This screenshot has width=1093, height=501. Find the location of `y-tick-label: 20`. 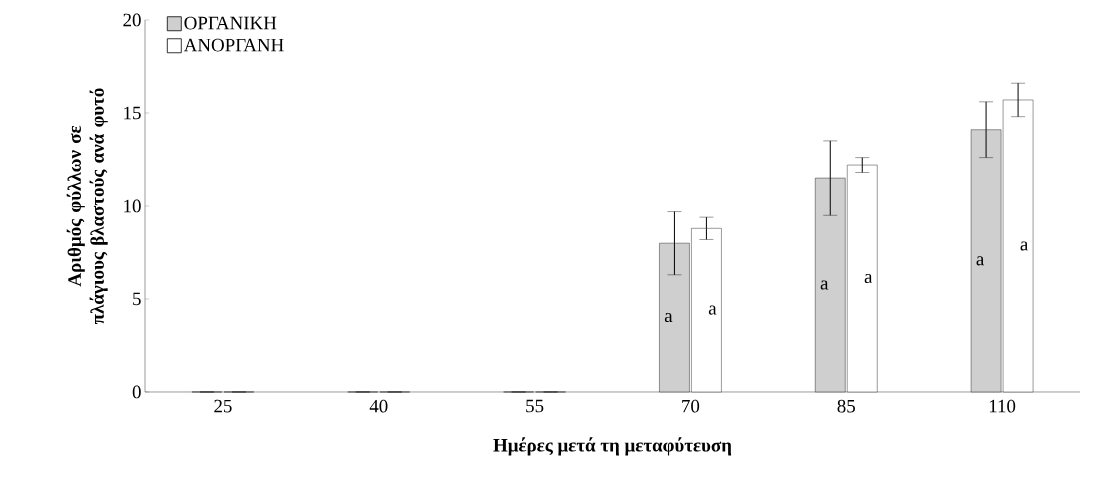

y-tick-label: 20 is located at coordinates (132, 20).